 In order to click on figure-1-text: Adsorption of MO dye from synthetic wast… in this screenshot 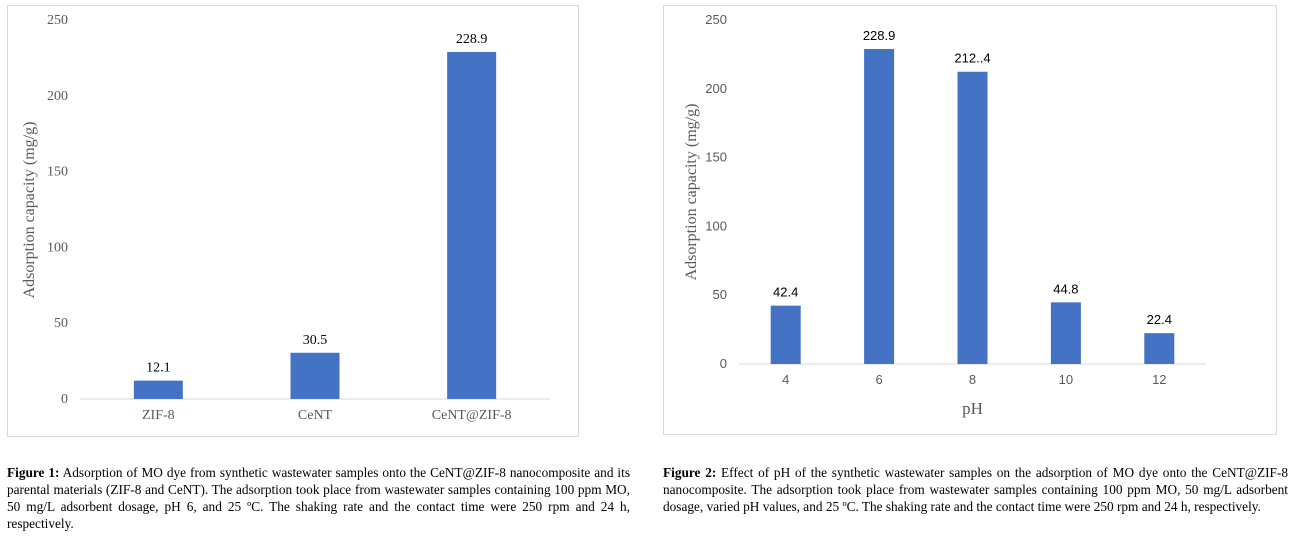, I will do `click(318, 498)`.